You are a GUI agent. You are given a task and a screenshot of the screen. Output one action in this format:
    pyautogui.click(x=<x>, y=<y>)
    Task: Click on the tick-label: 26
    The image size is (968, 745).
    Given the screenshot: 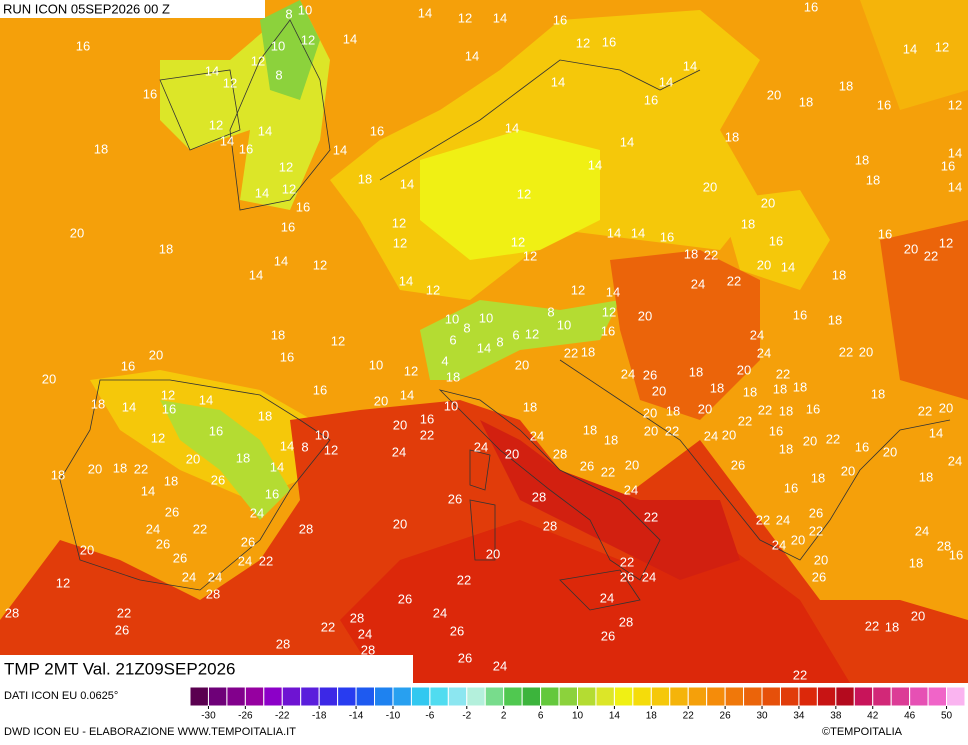 What is the action you would take?
    pyautogui.click(x=726, y=716)
    